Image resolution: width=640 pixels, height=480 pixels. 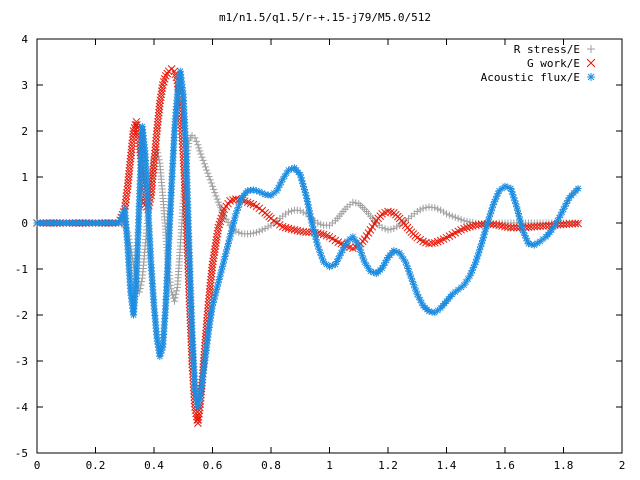 I want to click on x-tick-label: 1, so click(x=329, y=465).